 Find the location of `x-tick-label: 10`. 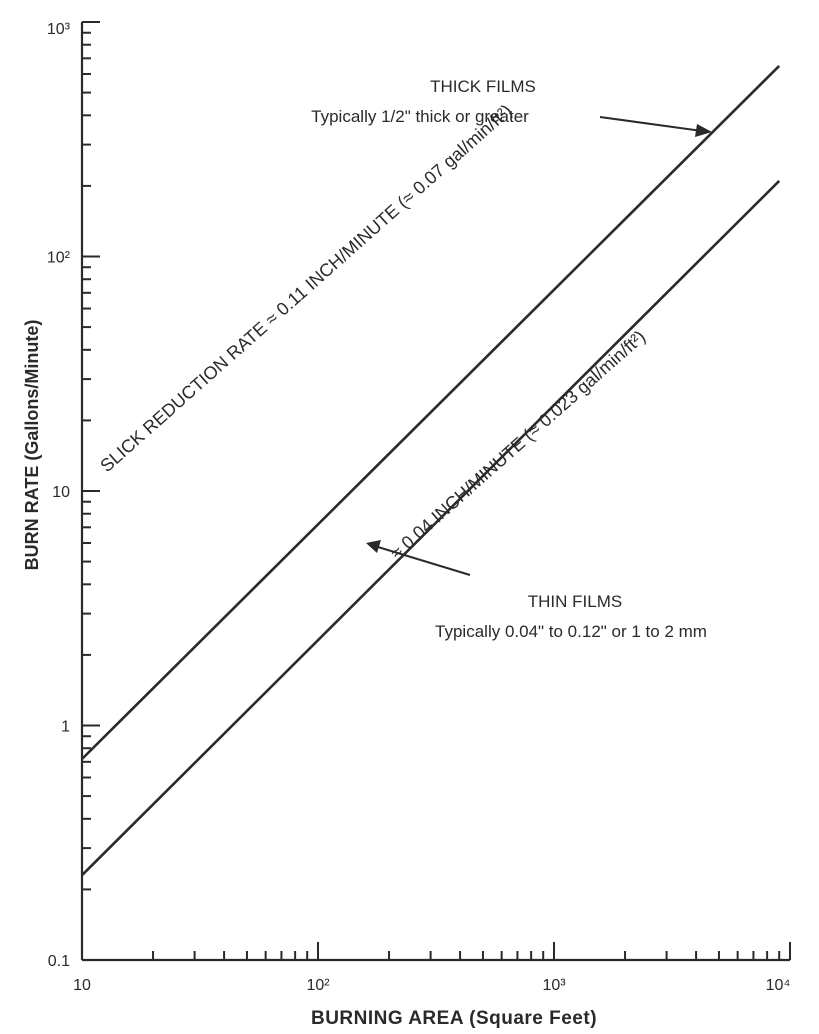

x-tick-label: 10 is located at coordinates (82, 985).